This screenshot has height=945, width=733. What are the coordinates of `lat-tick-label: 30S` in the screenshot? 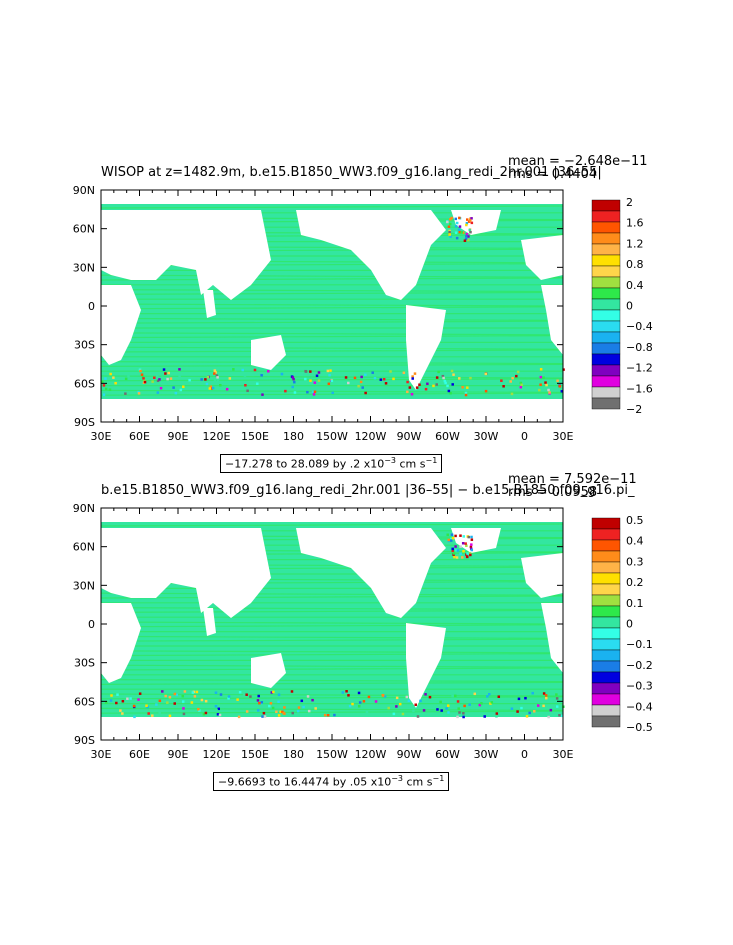 It's located at (84, 663).